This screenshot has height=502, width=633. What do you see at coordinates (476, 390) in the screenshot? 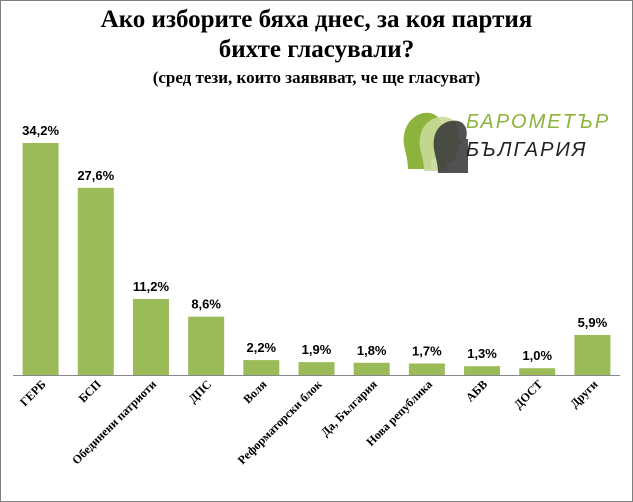
I see `category-label-9: АБВ` at bounding box center [476, 390].